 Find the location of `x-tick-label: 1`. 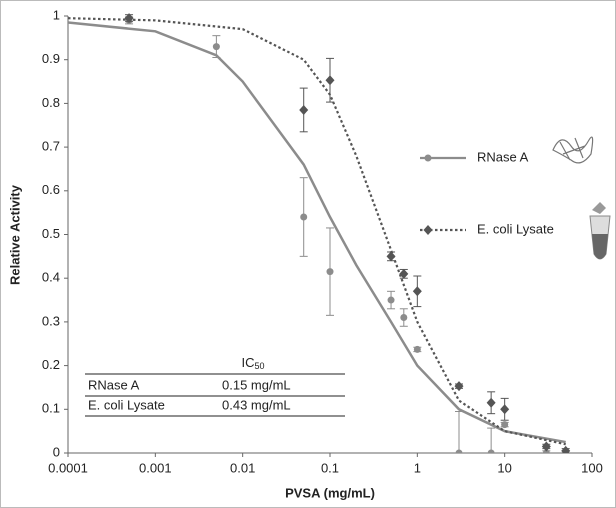

x-tick-label: 1 is located at coordinates (417, 467).